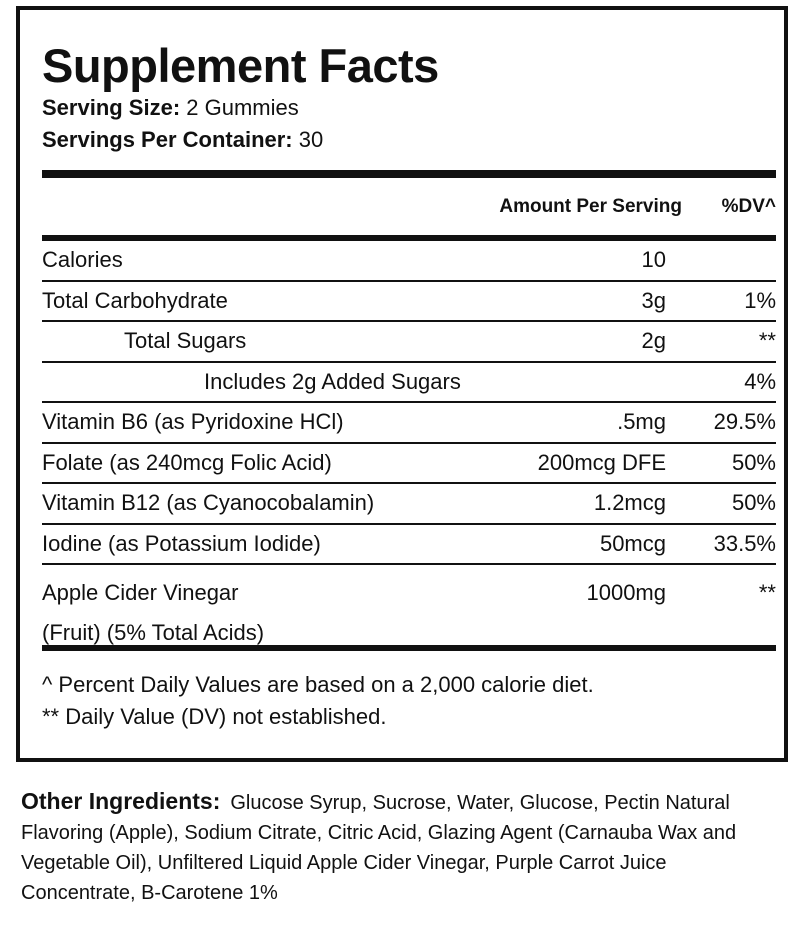  What do you see at coordinates (409, 108) in the screenshot?
I see `serving-size: Serving Size: 2 Gummies` at bounding box center [409, 108].